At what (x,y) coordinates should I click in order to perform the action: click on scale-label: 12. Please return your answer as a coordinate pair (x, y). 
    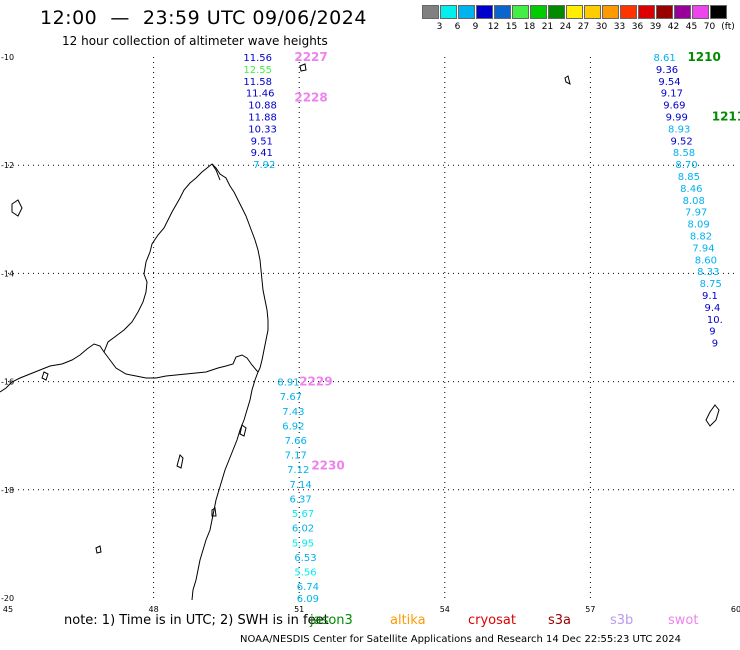
    Looking at the image, I should click on (493, 27).